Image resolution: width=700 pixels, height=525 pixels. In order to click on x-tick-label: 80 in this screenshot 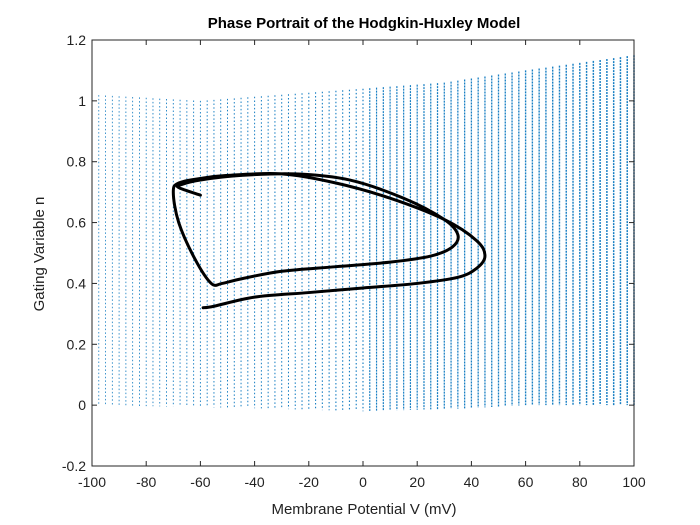, I will do `click(580, 482)`.